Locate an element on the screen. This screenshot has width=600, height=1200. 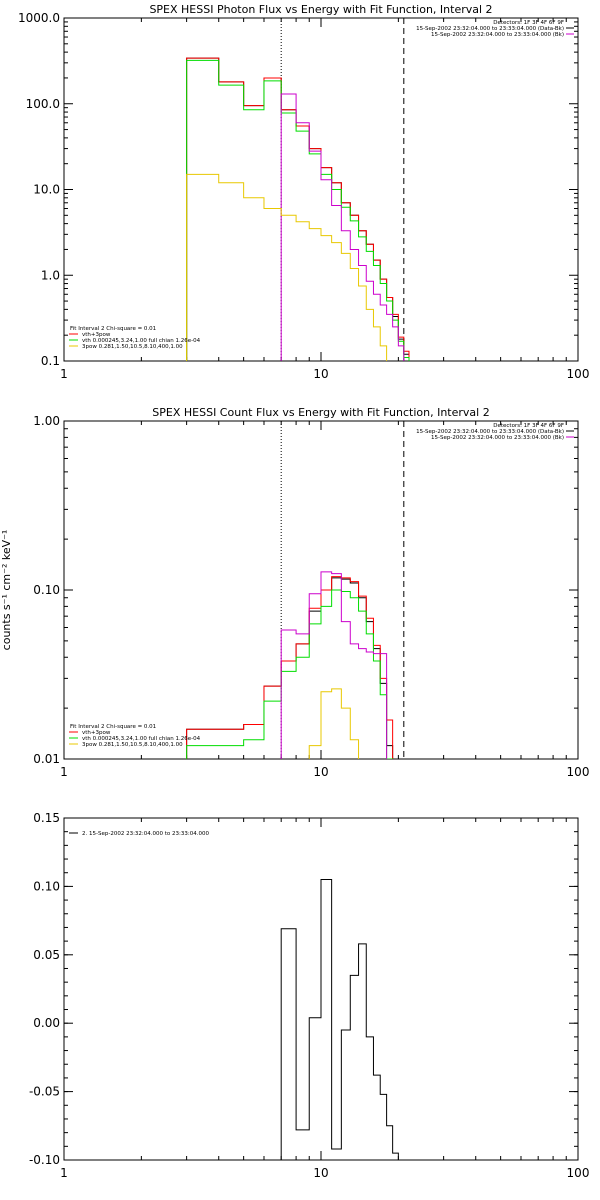
y-tick-label: 1.0 is located at coordinates (50, 275).